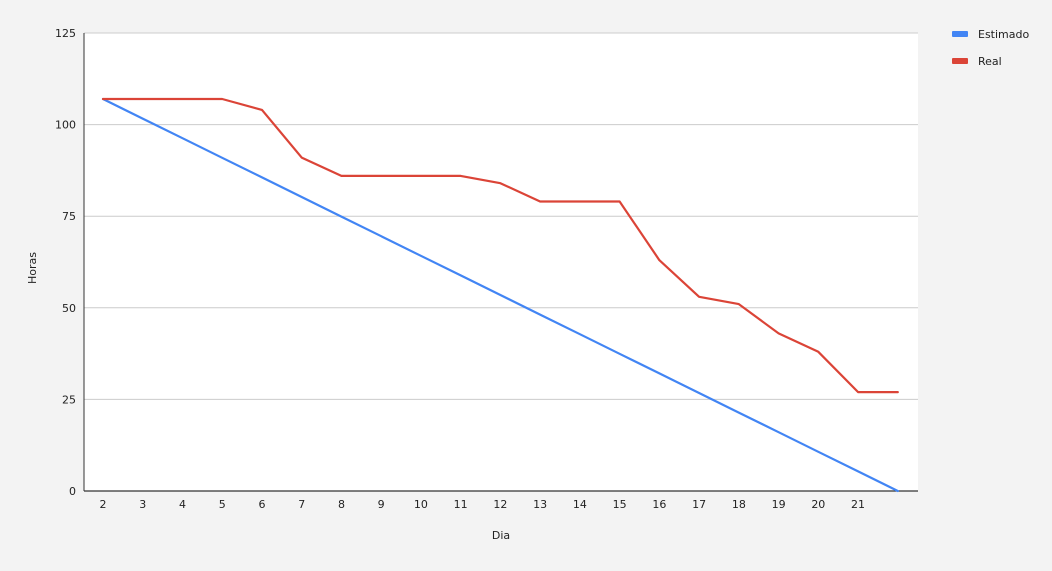 The image size is (1052, 571). I want to click on x-tick-label: 6, so click(261, 504).